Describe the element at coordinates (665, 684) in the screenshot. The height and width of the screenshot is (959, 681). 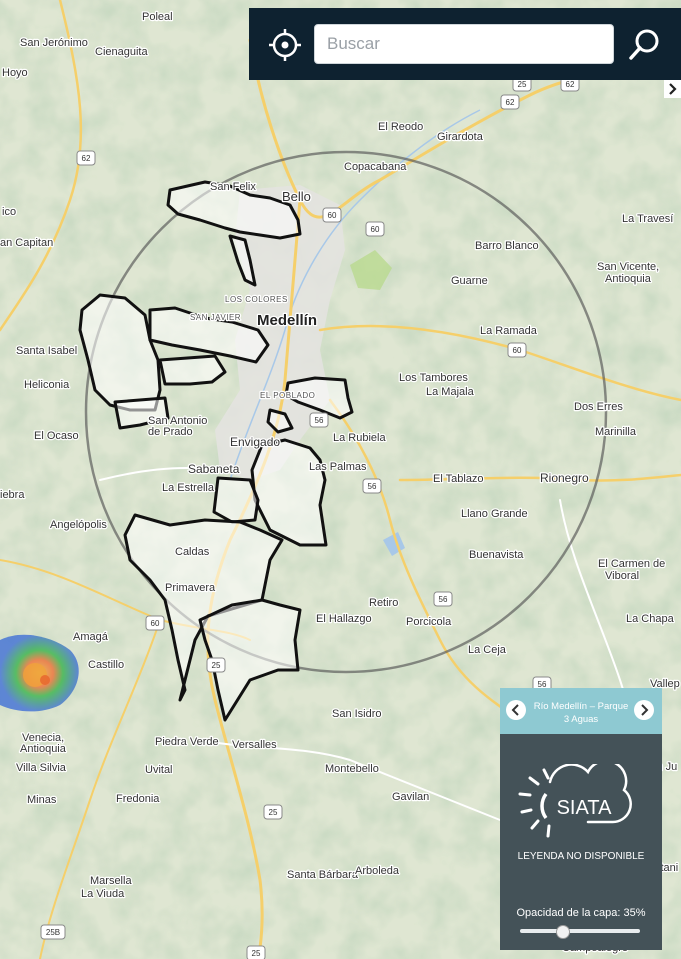
I see `place-label: Vallep` at that location.